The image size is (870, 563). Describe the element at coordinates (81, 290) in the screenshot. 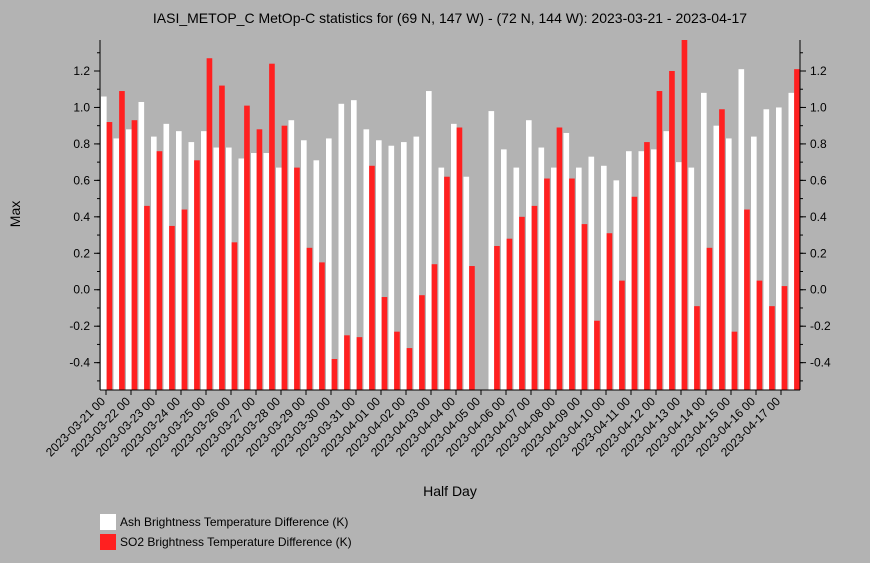

I see `y-tick-label-left: 0.0` at that location.